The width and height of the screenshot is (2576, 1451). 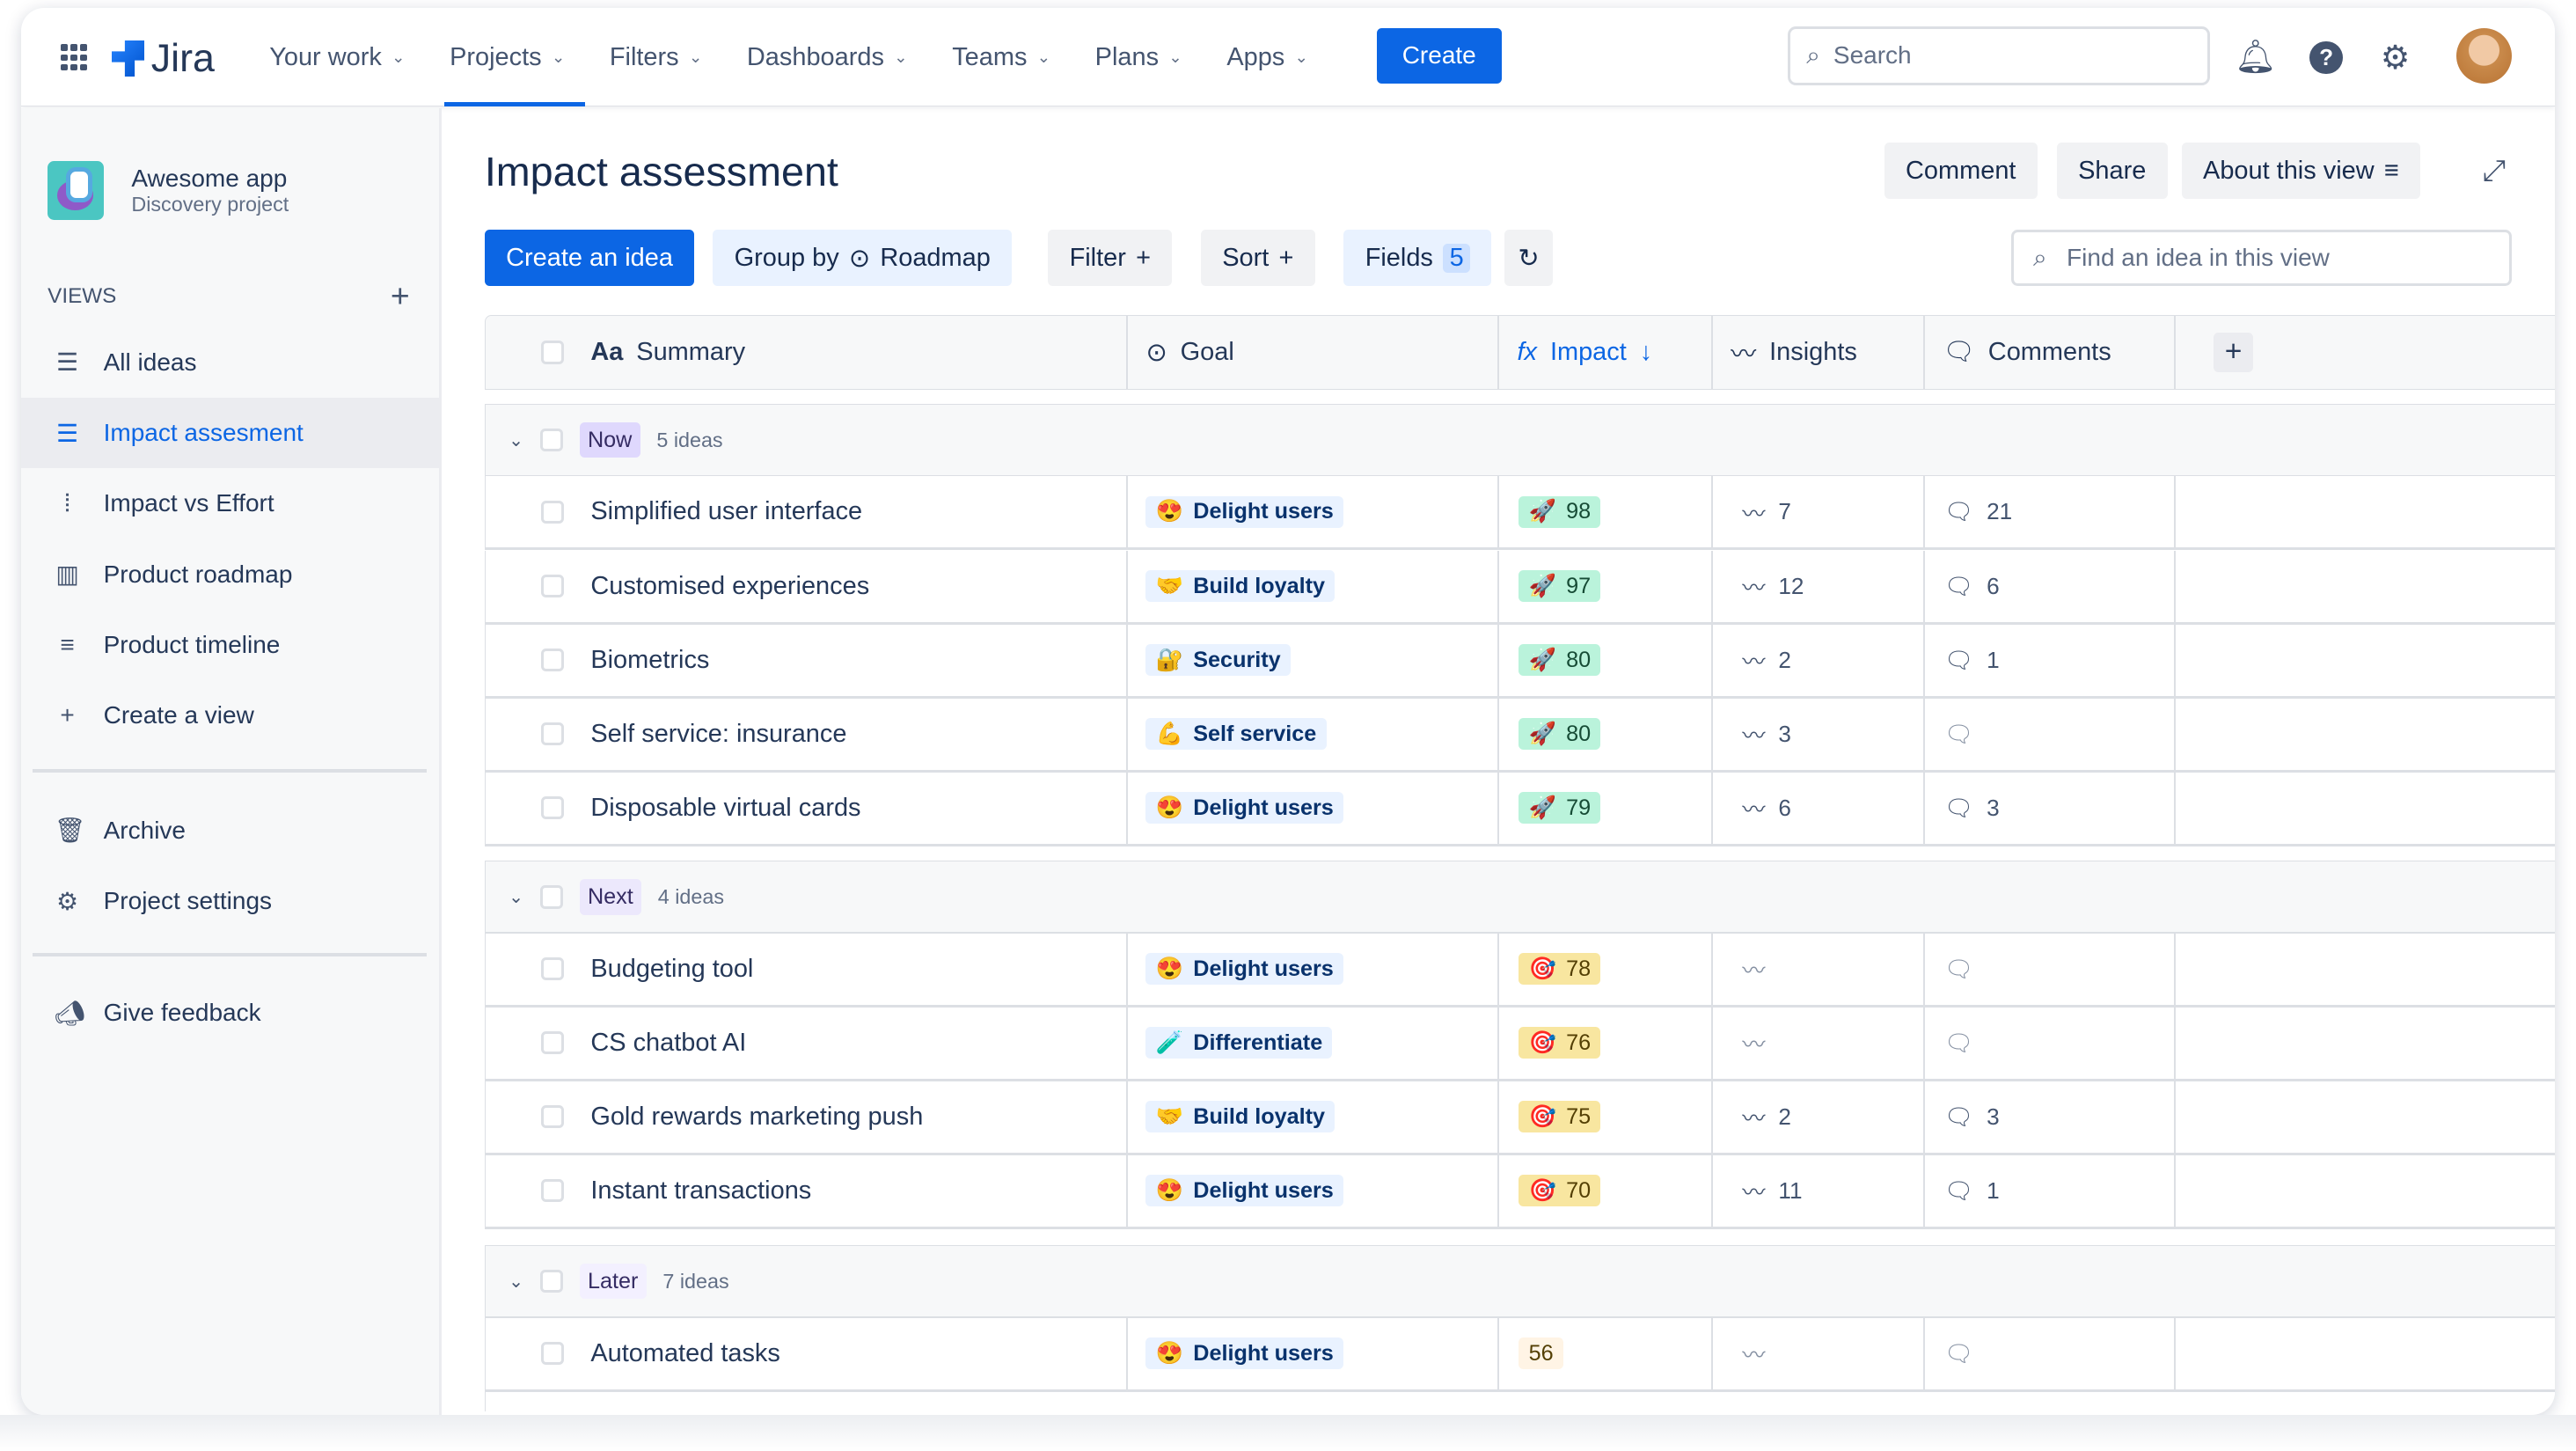 What do you see at coordinates (1149, 57) in the screenshot?
I see `nav-plans: Plans ⌄` at bounding box center [1149, 57].